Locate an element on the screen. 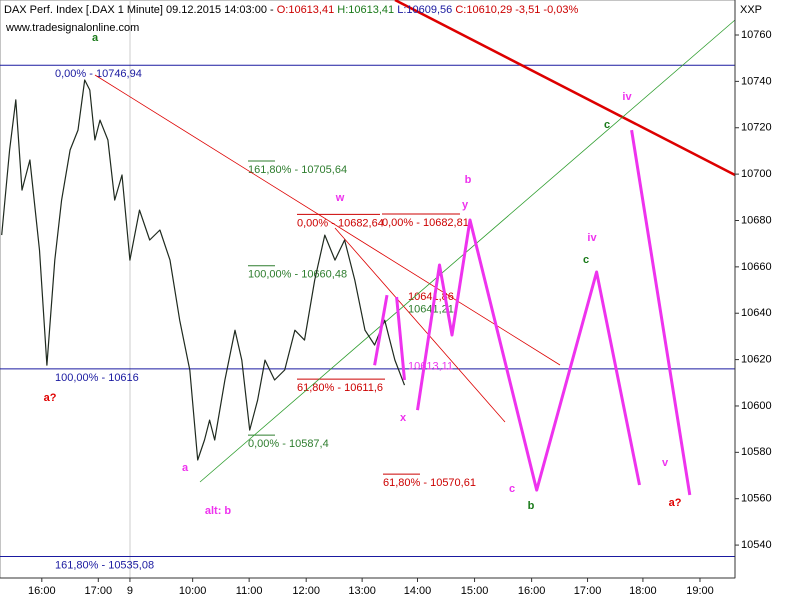 Image resolution: width=800 pixels, height=600 pixels. y-tick-label: 10700 is located at coordinates (756, 174).